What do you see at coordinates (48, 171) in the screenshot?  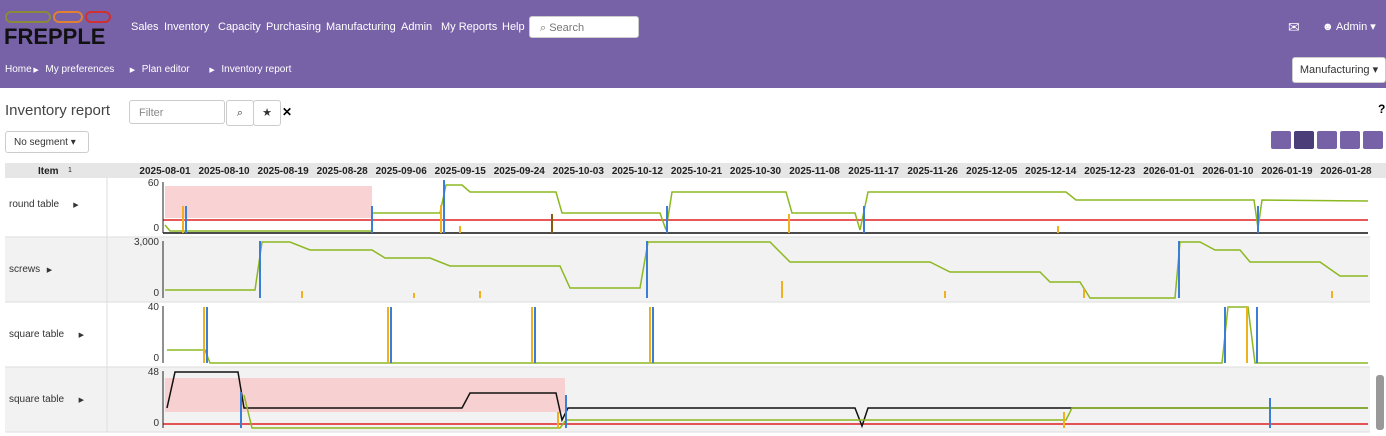 I see `item-header: Item` at bounding box center [48, 171].